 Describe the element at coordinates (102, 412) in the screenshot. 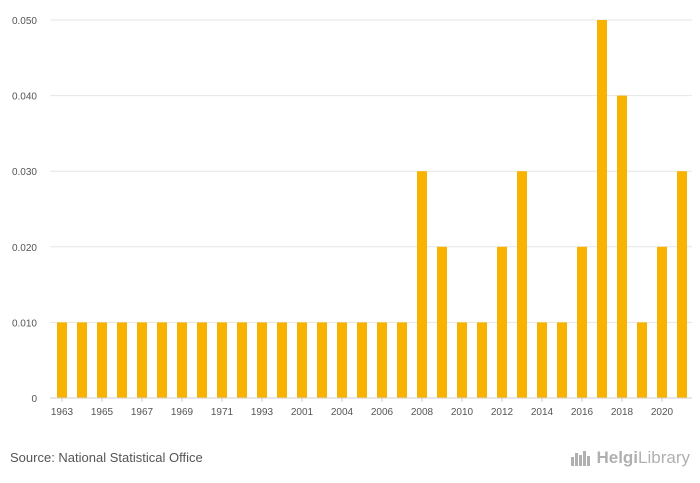

I see `x-tick-label: 1965` at that location.